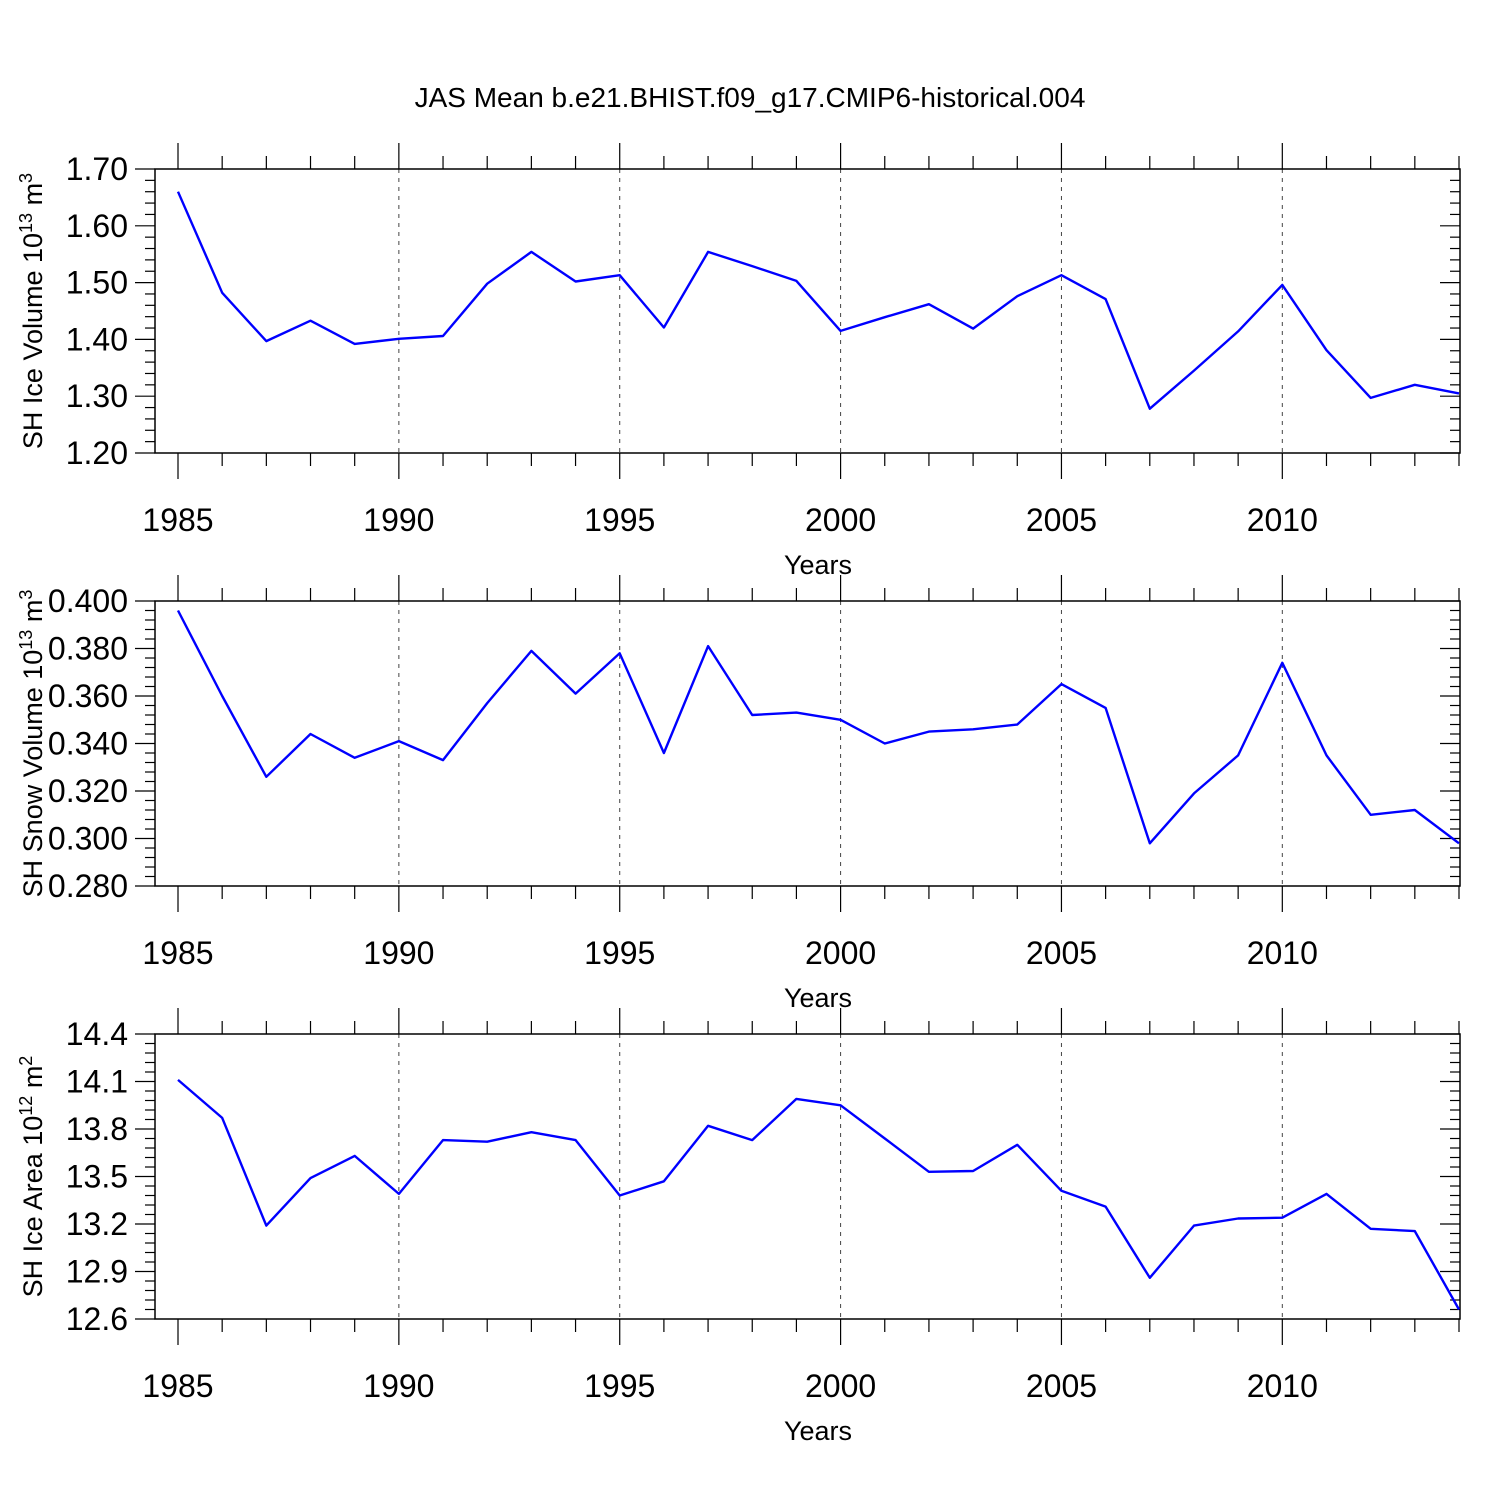 The height and width of the screenshot is (1500, 1500). I want to click on ytick-label: 0.340, so click(88, 744).